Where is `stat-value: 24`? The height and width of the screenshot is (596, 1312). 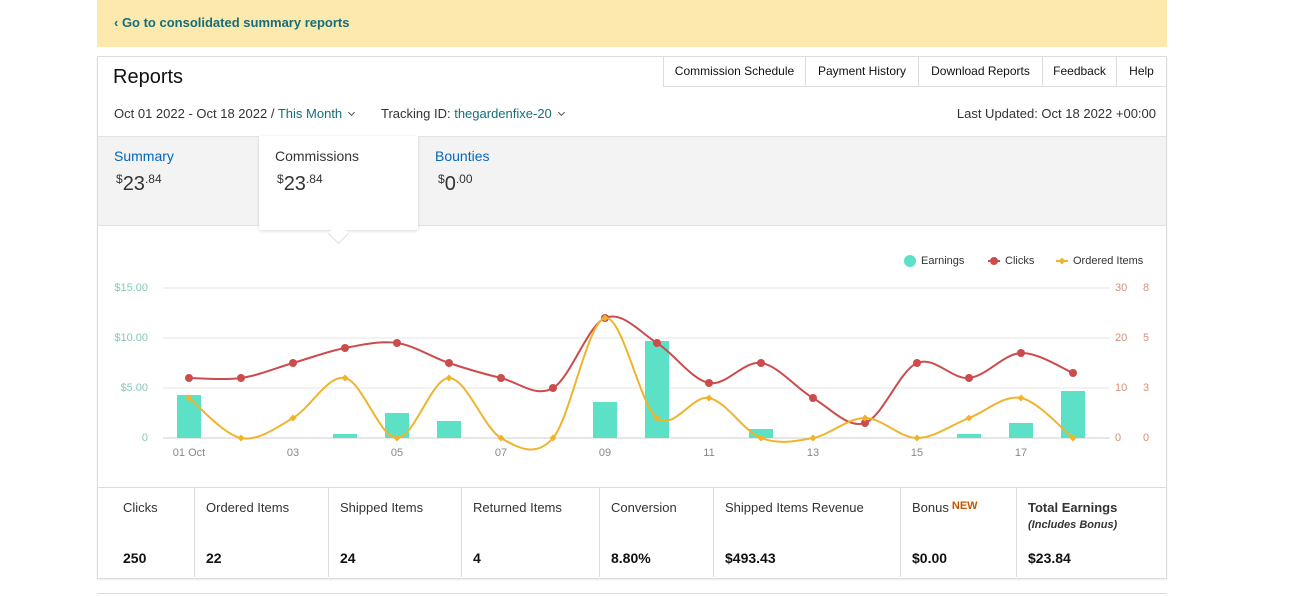
stat-value: 24 is located at coordinates (348, 558).